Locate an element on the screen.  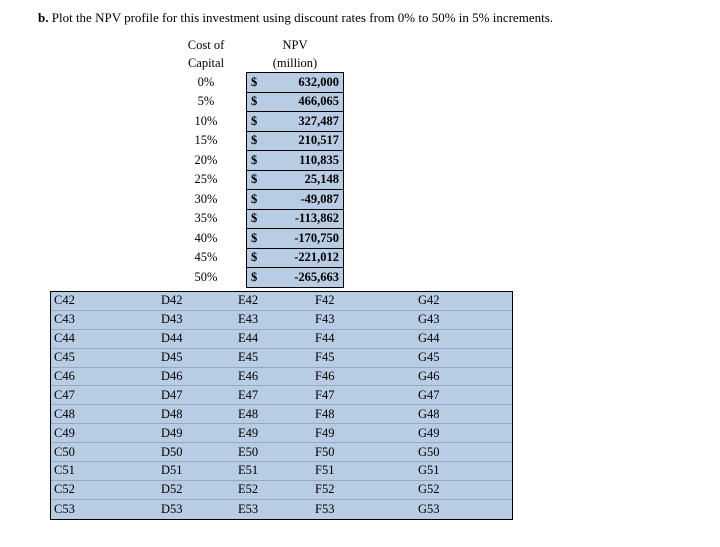
grid-cell: D48 is located at coordinates (172, 413).